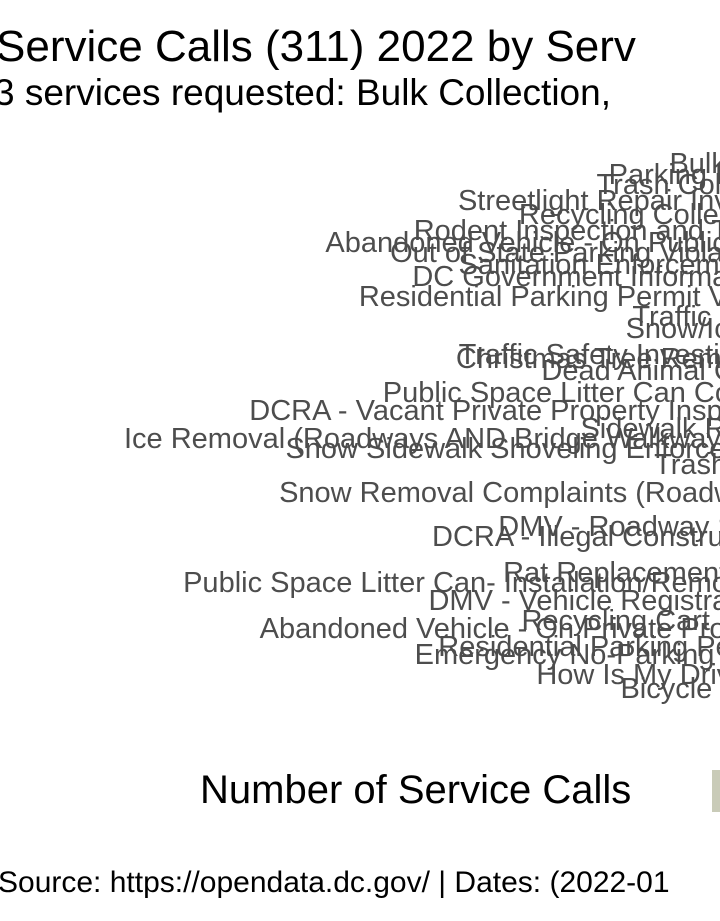 Image resolution: width=720 pixels, height=921 pixels. Describe the element at coordinates (551, 393) in the screenshot. I see `category-label: Public Space Litter Can Colle` at that location.